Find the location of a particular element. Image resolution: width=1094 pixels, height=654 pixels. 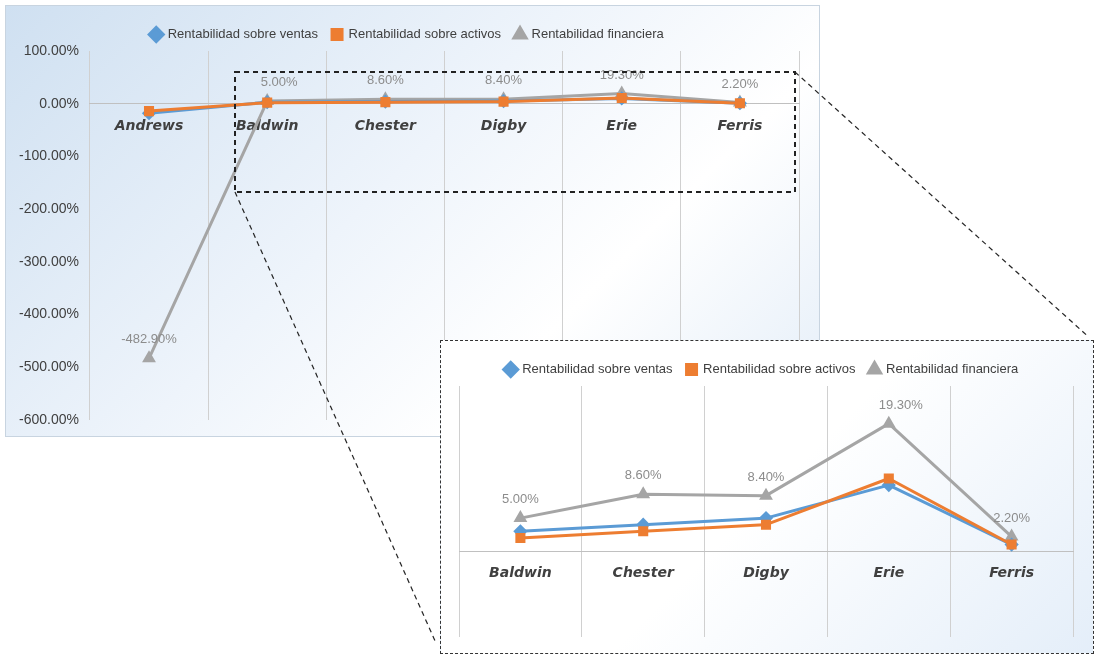

data-label: 19.30% is located at coordinates (901, 404).